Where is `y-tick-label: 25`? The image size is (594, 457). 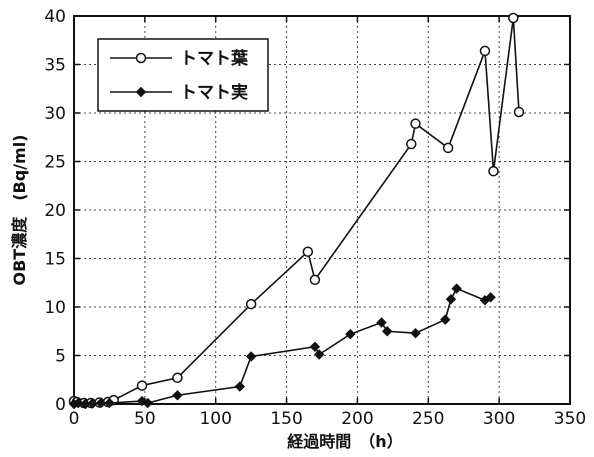
y-tick-label: 25 is located at coordinates (55, 163).